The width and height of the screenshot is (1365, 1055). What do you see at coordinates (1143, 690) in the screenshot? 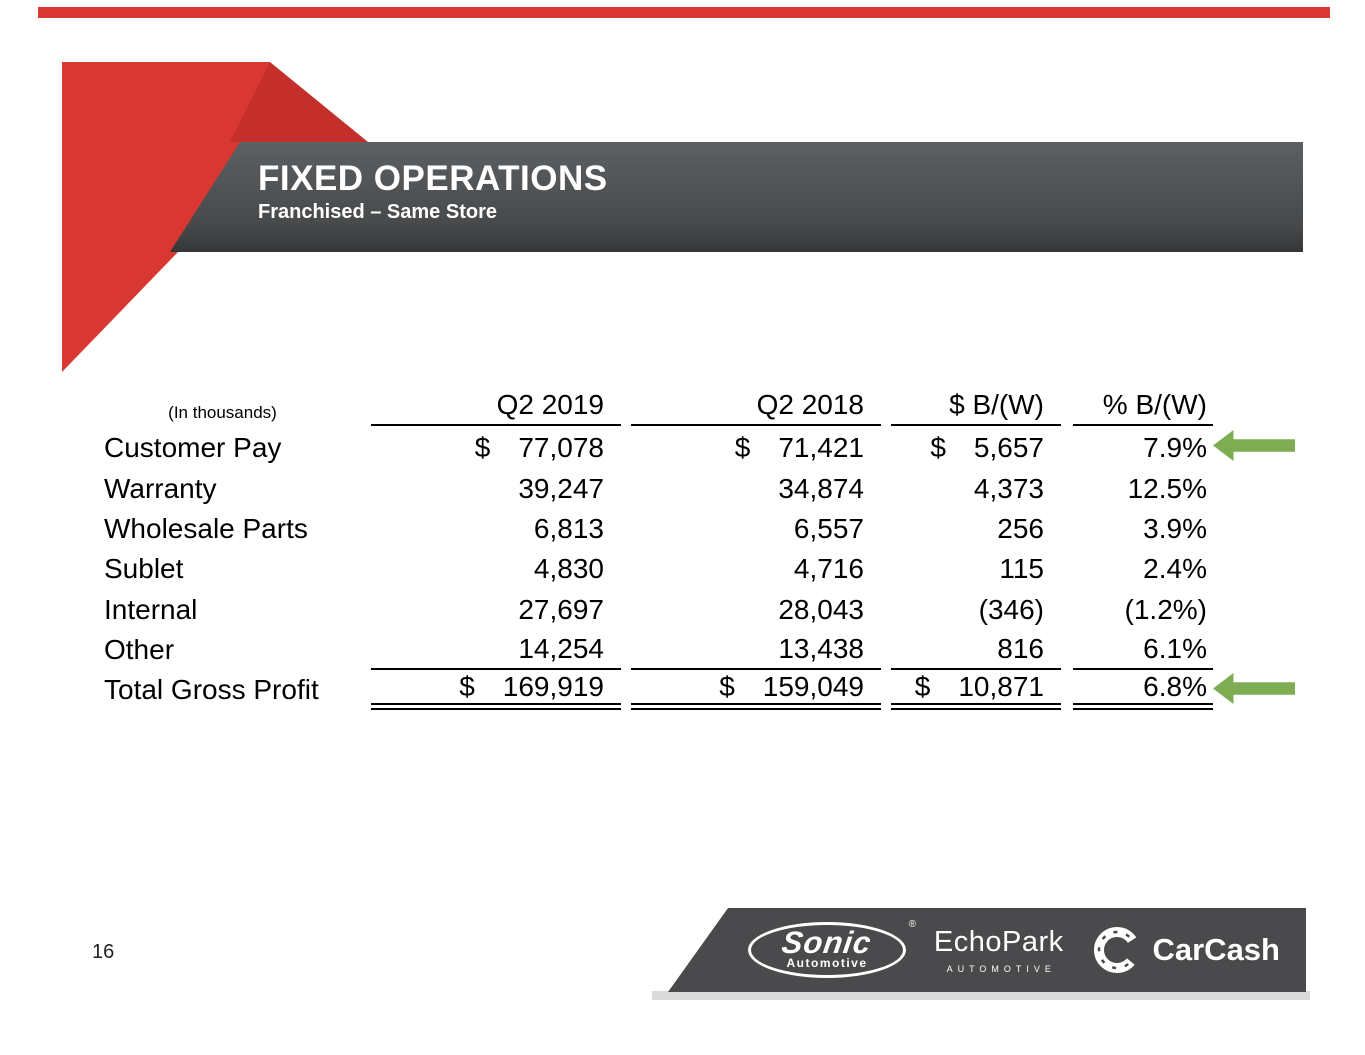
I see `value-pct-bw: 6.8%` at bounding box center [1143, 690].